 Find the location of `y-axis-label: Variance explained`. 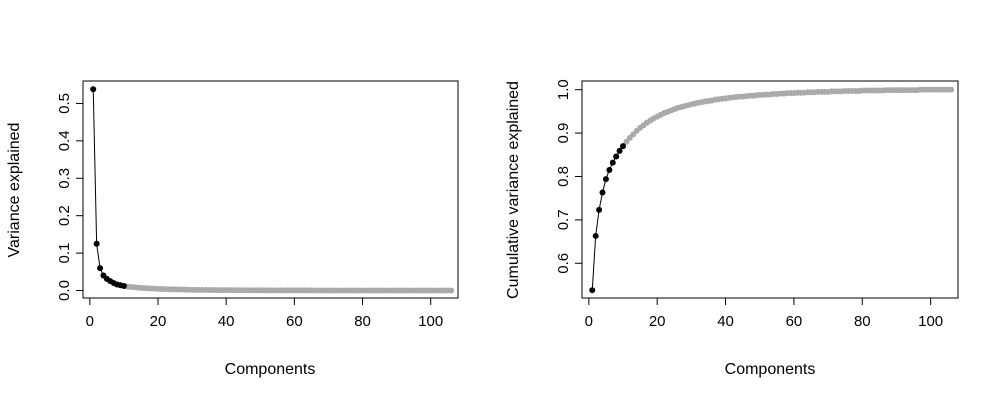

y-axis-label: Variance explained is located at coordinates (14, 190).